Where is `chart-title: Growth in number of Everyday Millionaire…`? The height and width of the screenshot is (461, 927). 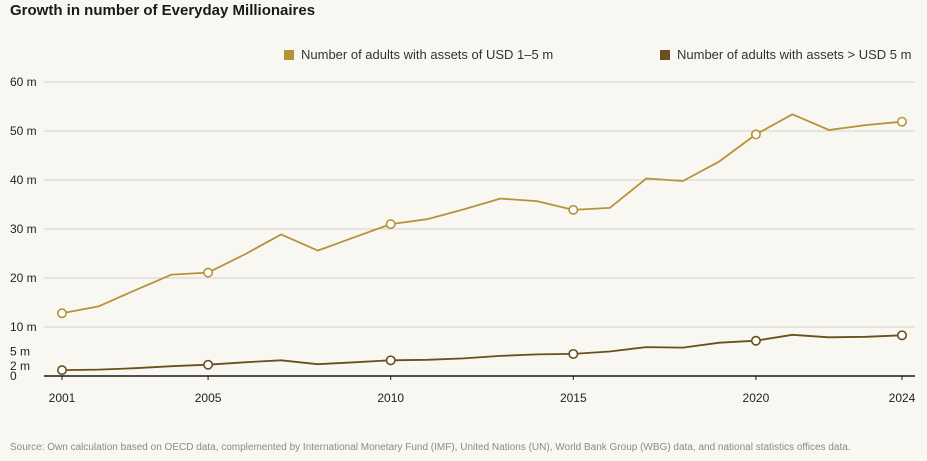 chart-title: Growth in number of Everyday Millionaire… is located at coordinates (163, 10).